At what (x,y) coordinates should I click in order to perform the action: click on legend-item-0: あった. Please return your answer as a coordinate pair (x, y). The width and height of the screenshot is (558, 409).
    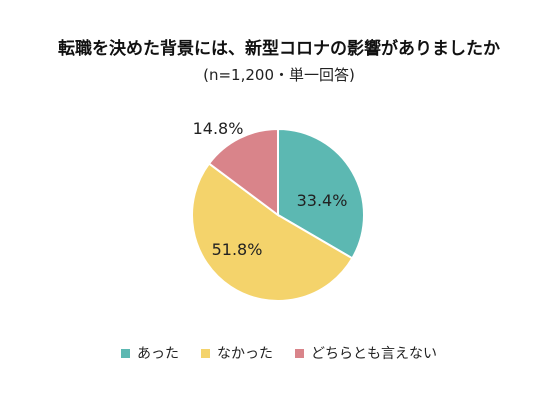
    Looking at the image, I should click on (150, 353).